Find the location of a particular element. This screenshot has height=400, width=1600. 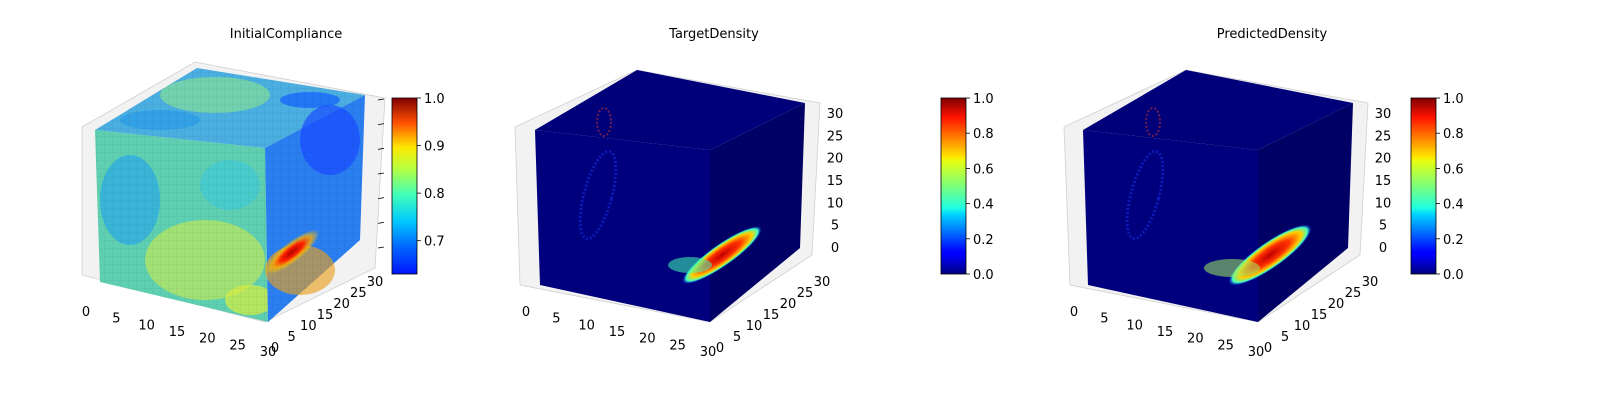

chart-title: InitialCompliance is located at coordinates (286, 34).